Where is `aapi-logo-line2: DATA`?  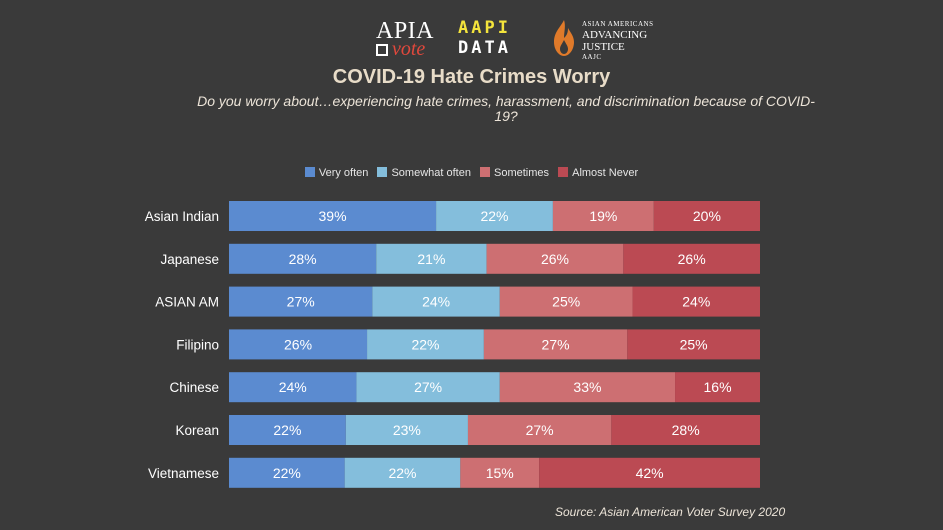 aapi-logo-line2: DATA is located at coordinates (484, 48).